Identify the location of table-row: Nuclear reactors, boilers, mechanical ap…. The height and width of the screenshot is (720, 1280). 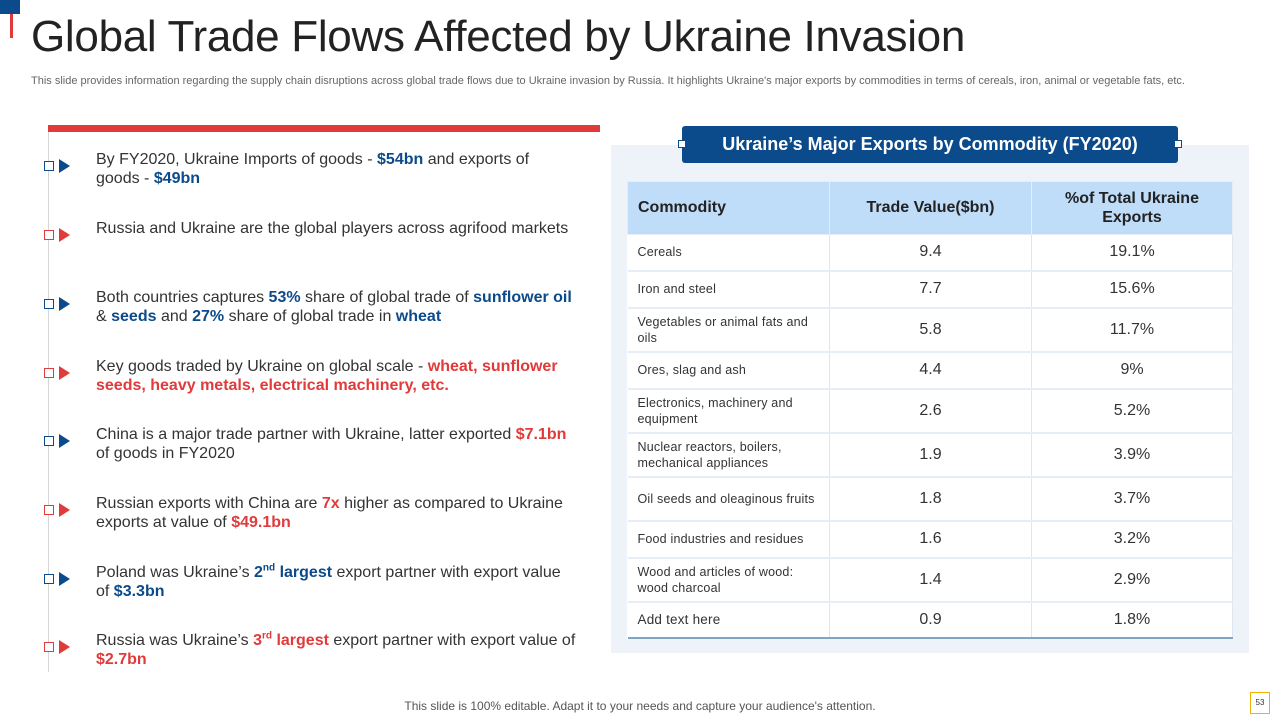
(930, 455).